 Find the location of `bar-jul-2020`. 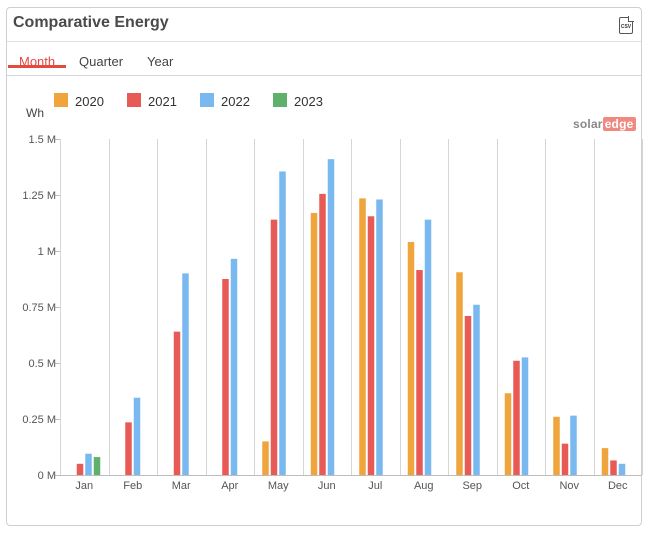

bar-jul-2020 is located at coordinates (362, 337).